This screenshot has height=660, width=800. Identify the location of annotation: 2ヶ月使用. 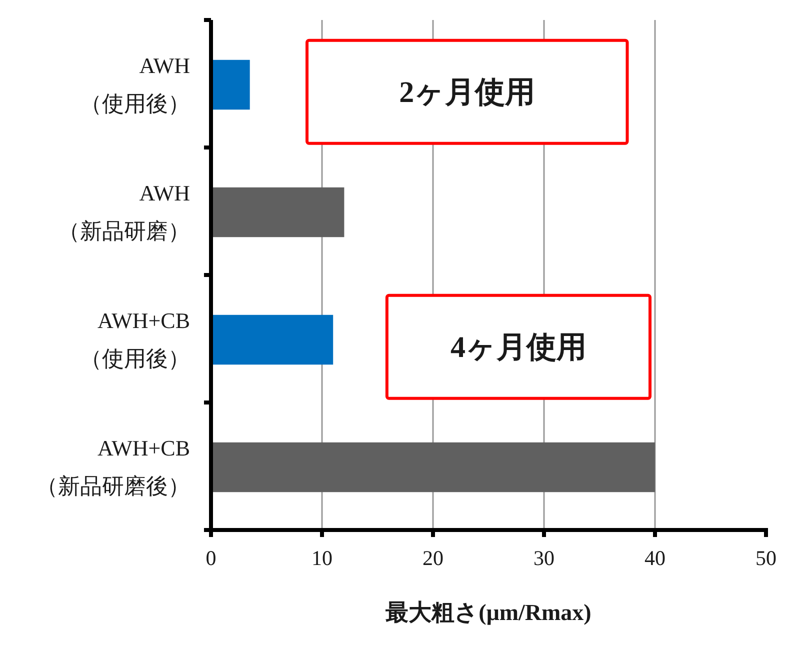
(467, 92).